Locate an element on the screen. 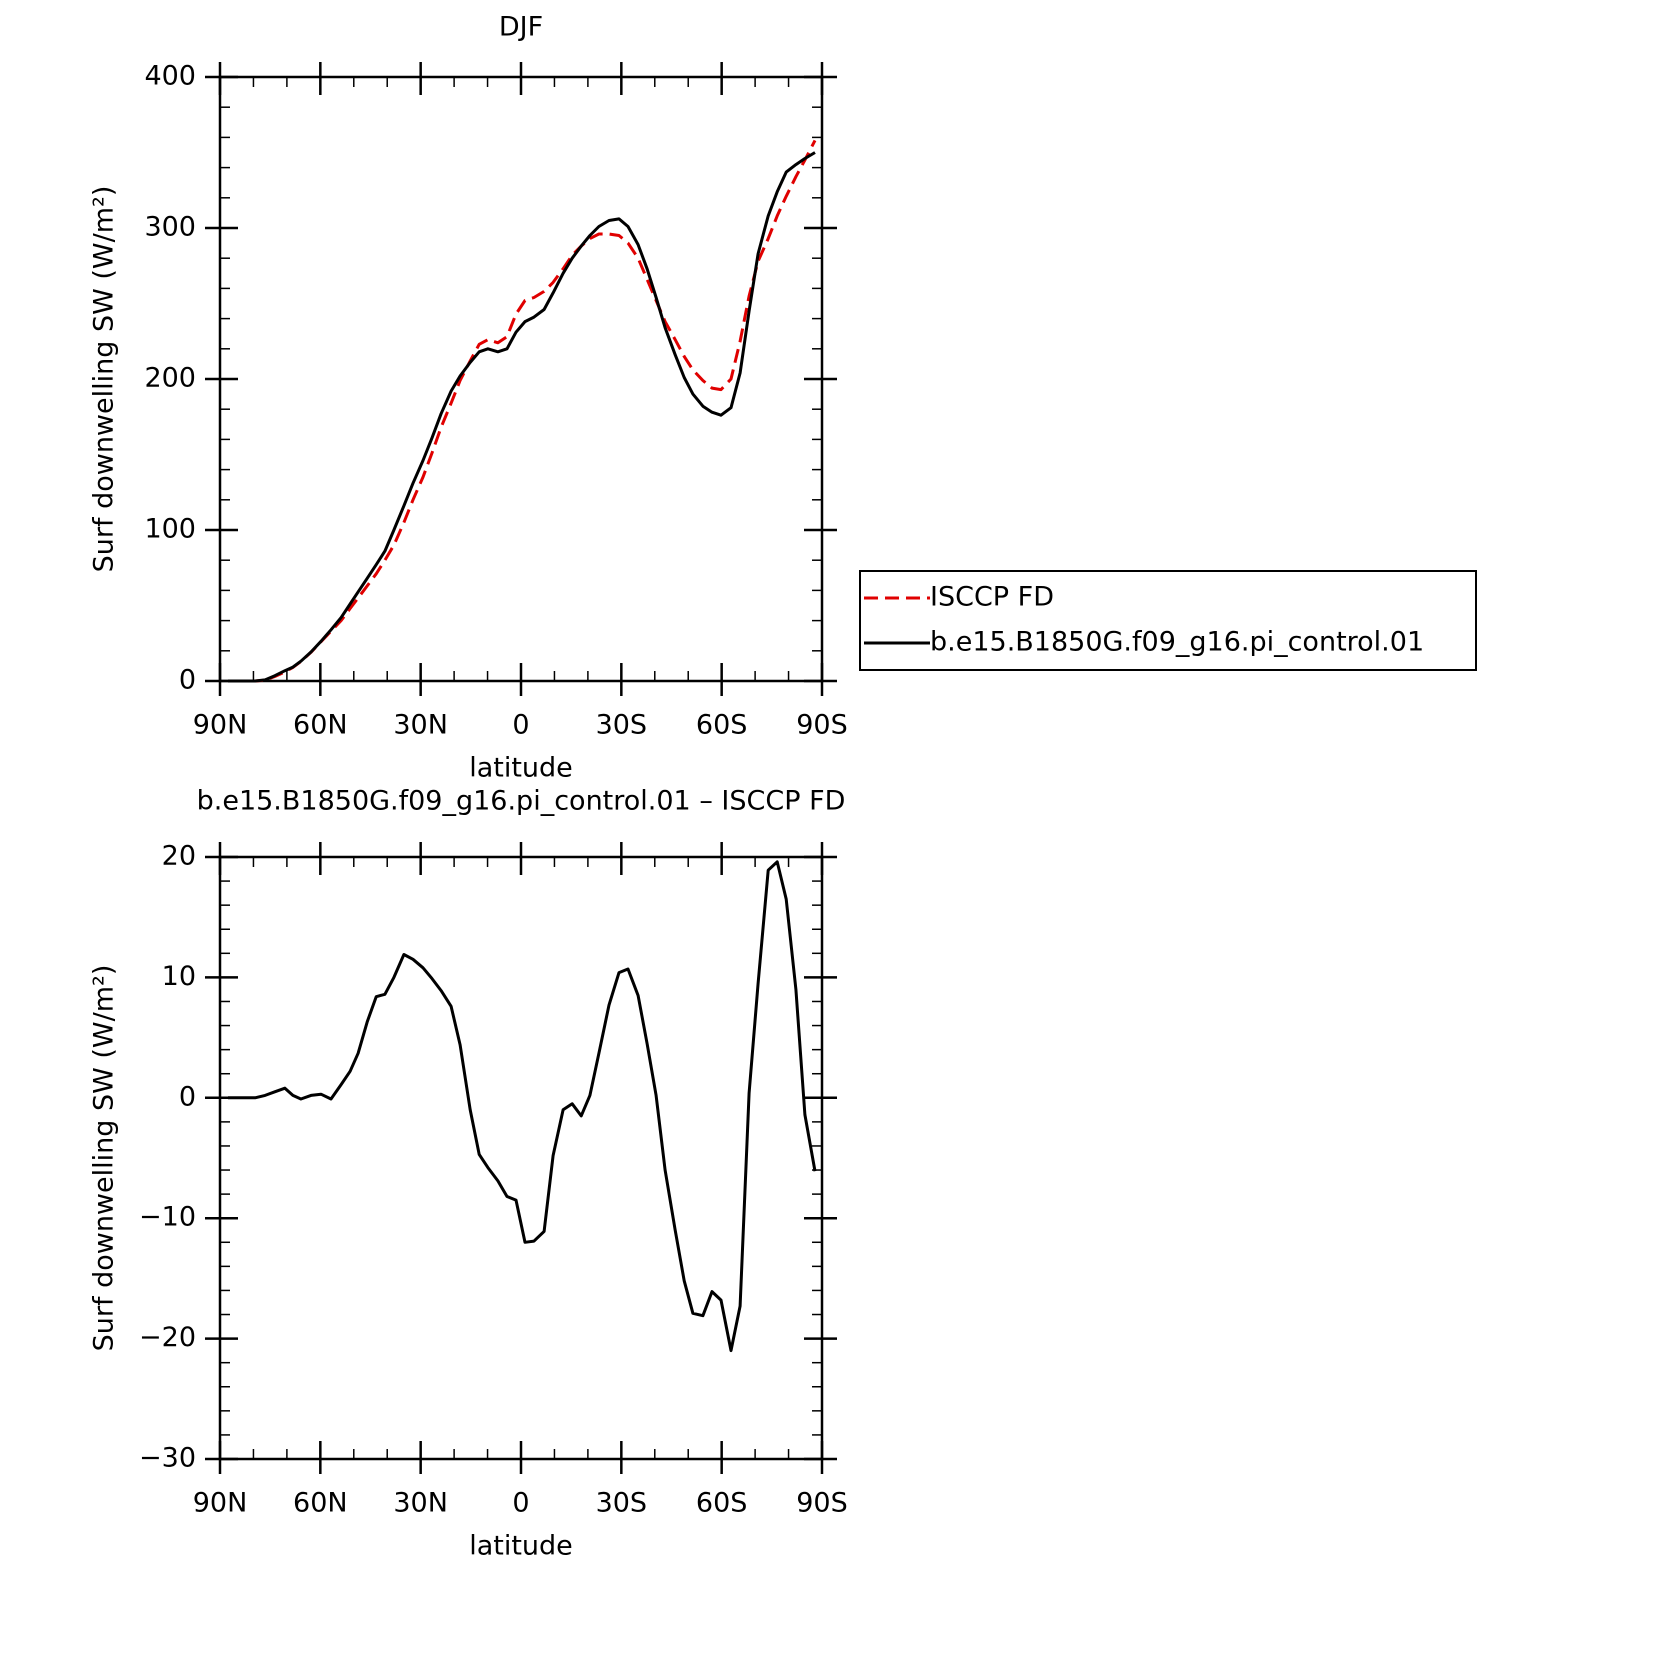  y-tick-label: −20 is located at coordinates (167, 1337).